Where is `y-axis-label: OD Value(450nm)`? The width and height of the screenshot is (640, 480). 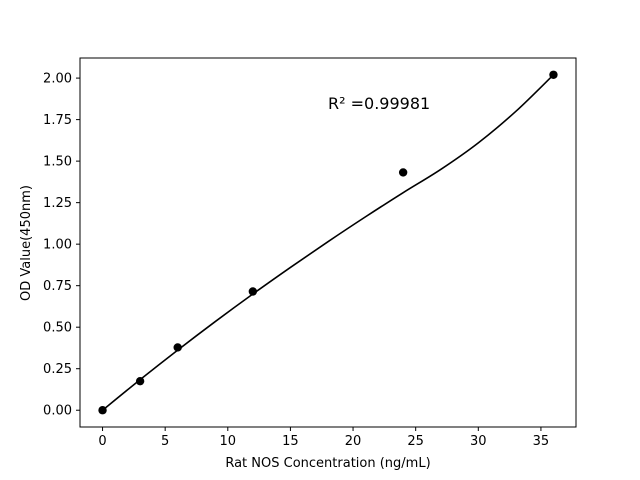 y-axis-label: OD Value(450nm) is located at coordinates (26, 243).